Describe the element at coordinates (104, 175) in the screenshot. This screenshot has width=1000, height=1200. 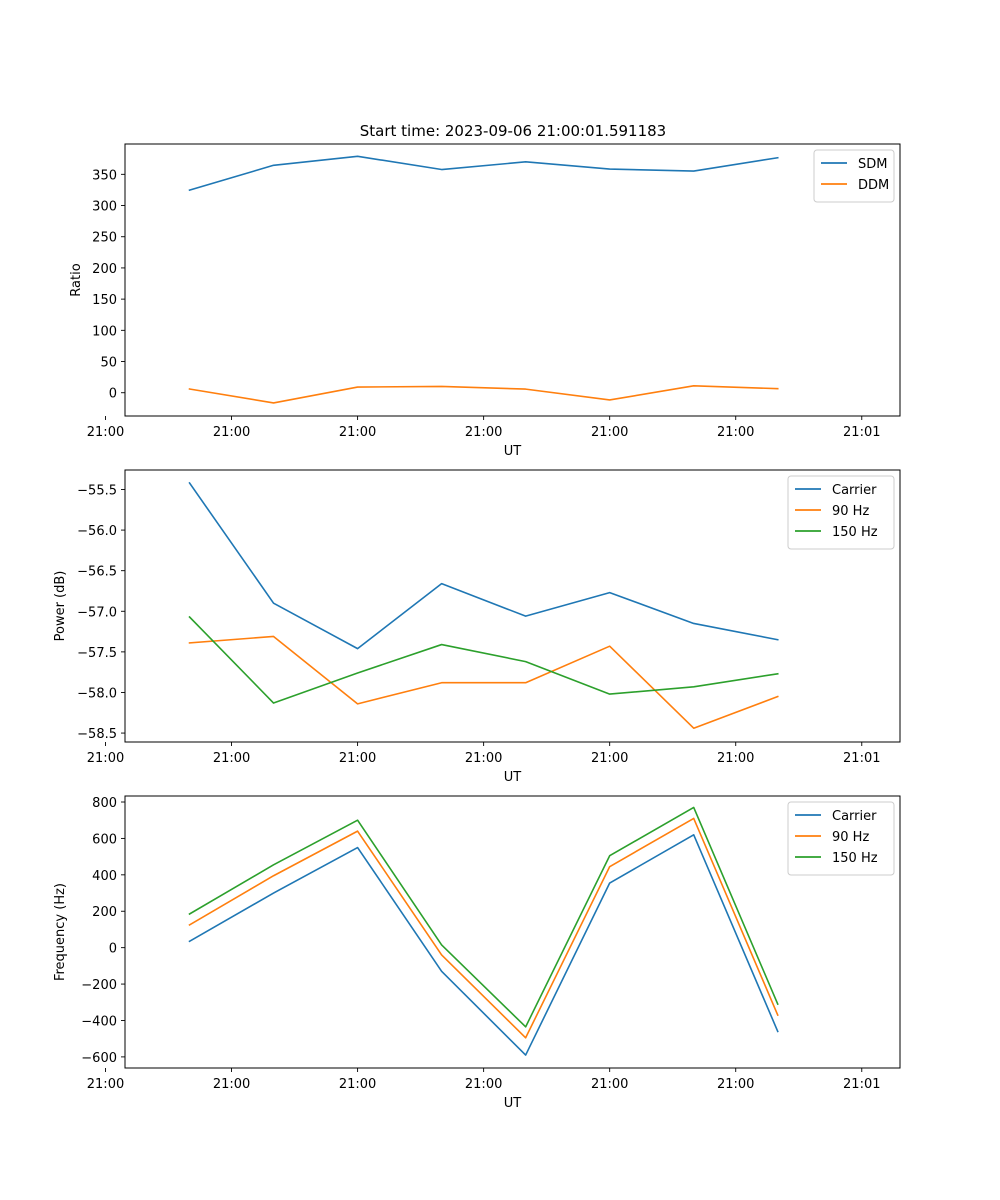
I see `y-tick-label-1: 350` at that location.